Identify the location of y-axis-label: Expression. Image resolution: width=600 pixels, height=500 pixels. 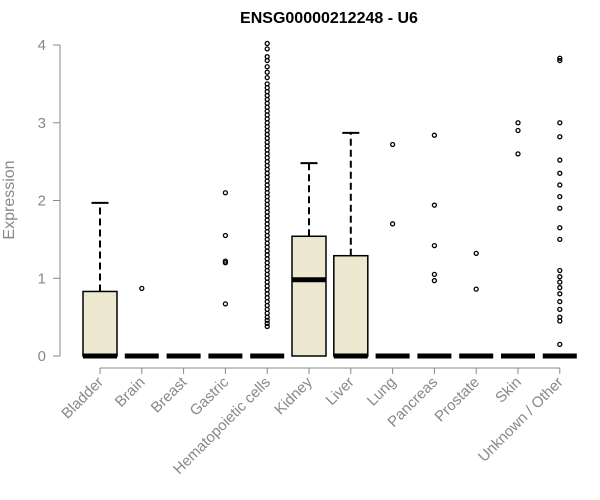
(9, 199).